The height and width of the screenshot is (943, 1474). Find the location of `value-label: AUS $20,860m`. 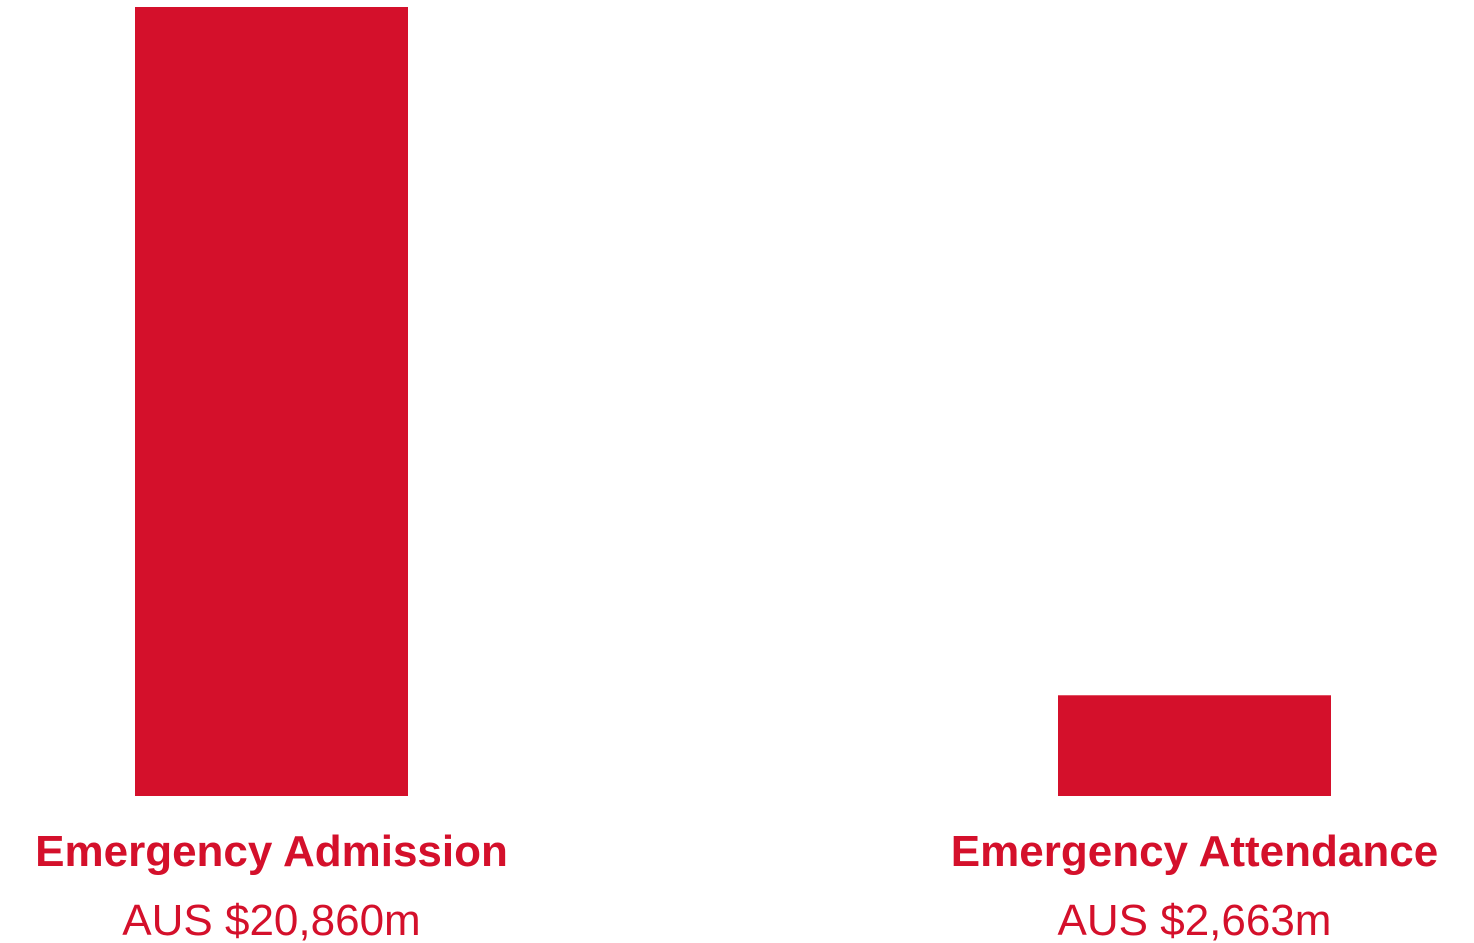

value-label: AUS $20,860m is located at coordinates (271, 919).